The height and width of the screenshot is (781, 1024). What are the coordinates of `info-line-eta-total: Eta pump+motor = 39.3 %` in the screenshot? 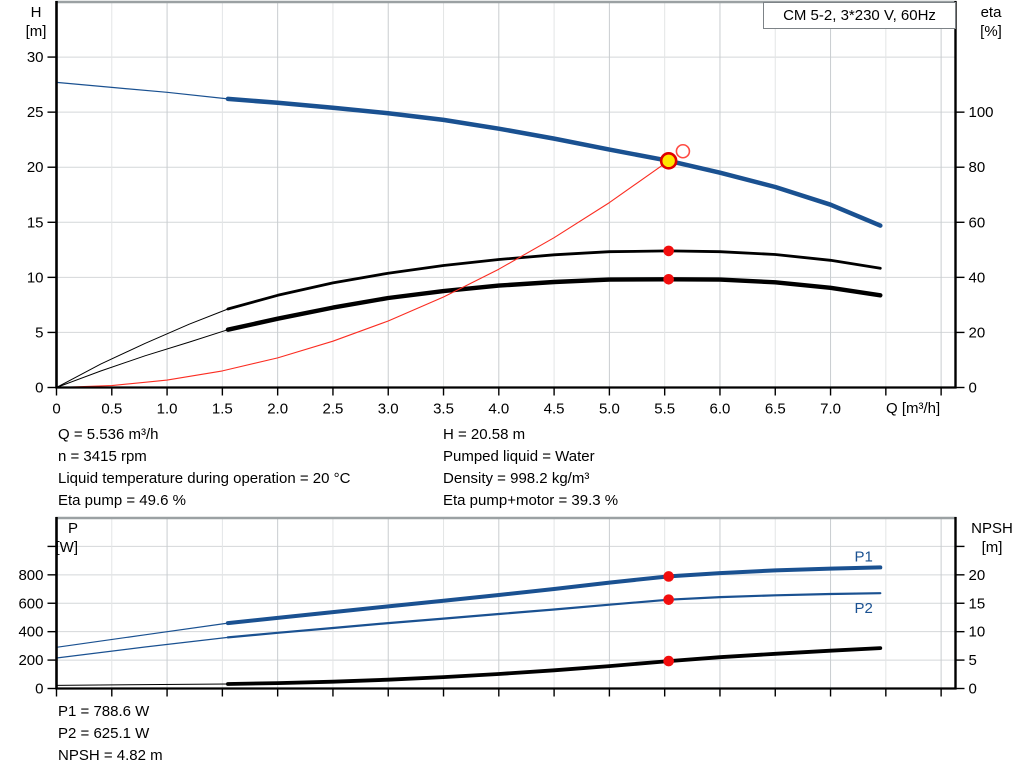 It's located at (531, 500).